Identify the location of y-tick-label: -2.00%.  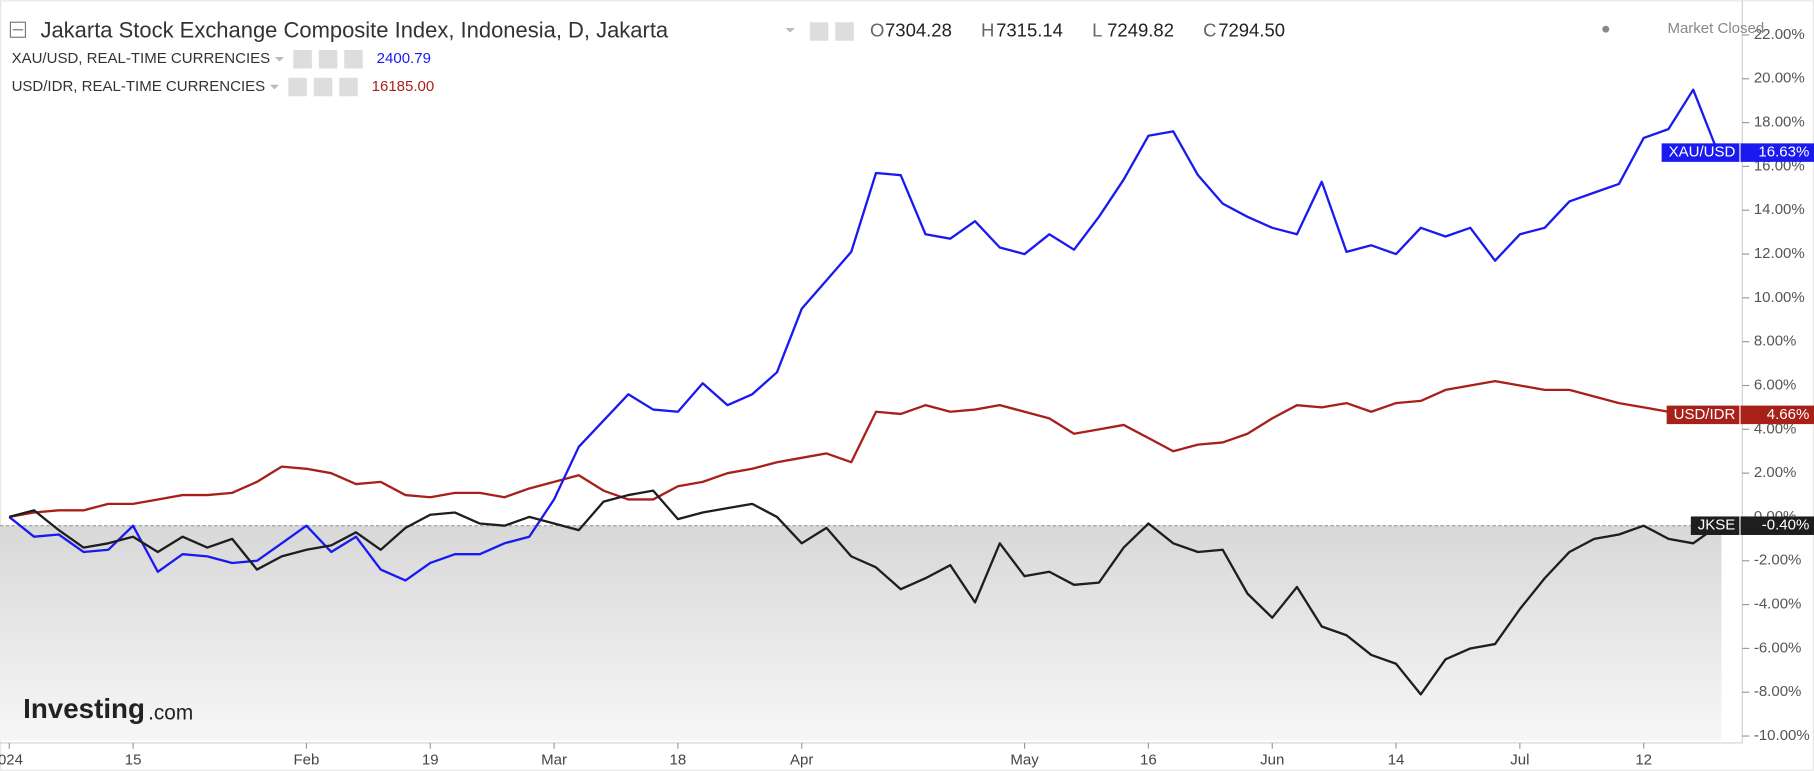
(1778, 560).